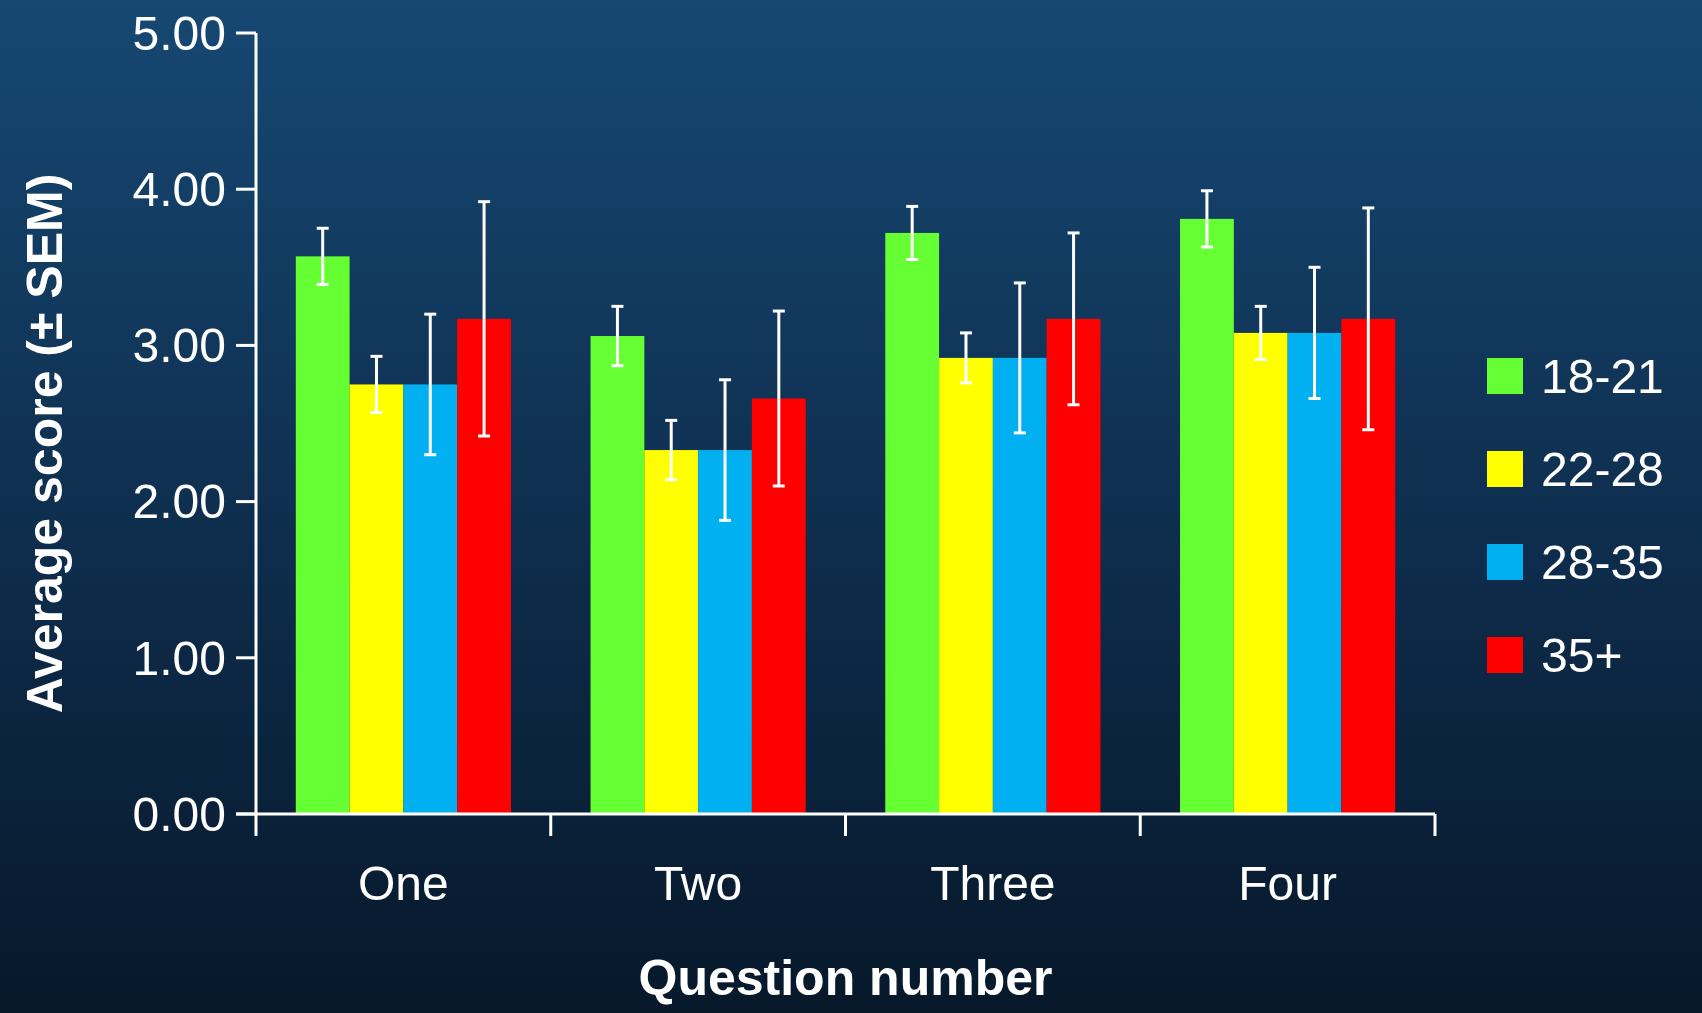 The height and width of the screenshot is (1013, 1702). I want to click on x-tick-label: Two, so click(698, 883).